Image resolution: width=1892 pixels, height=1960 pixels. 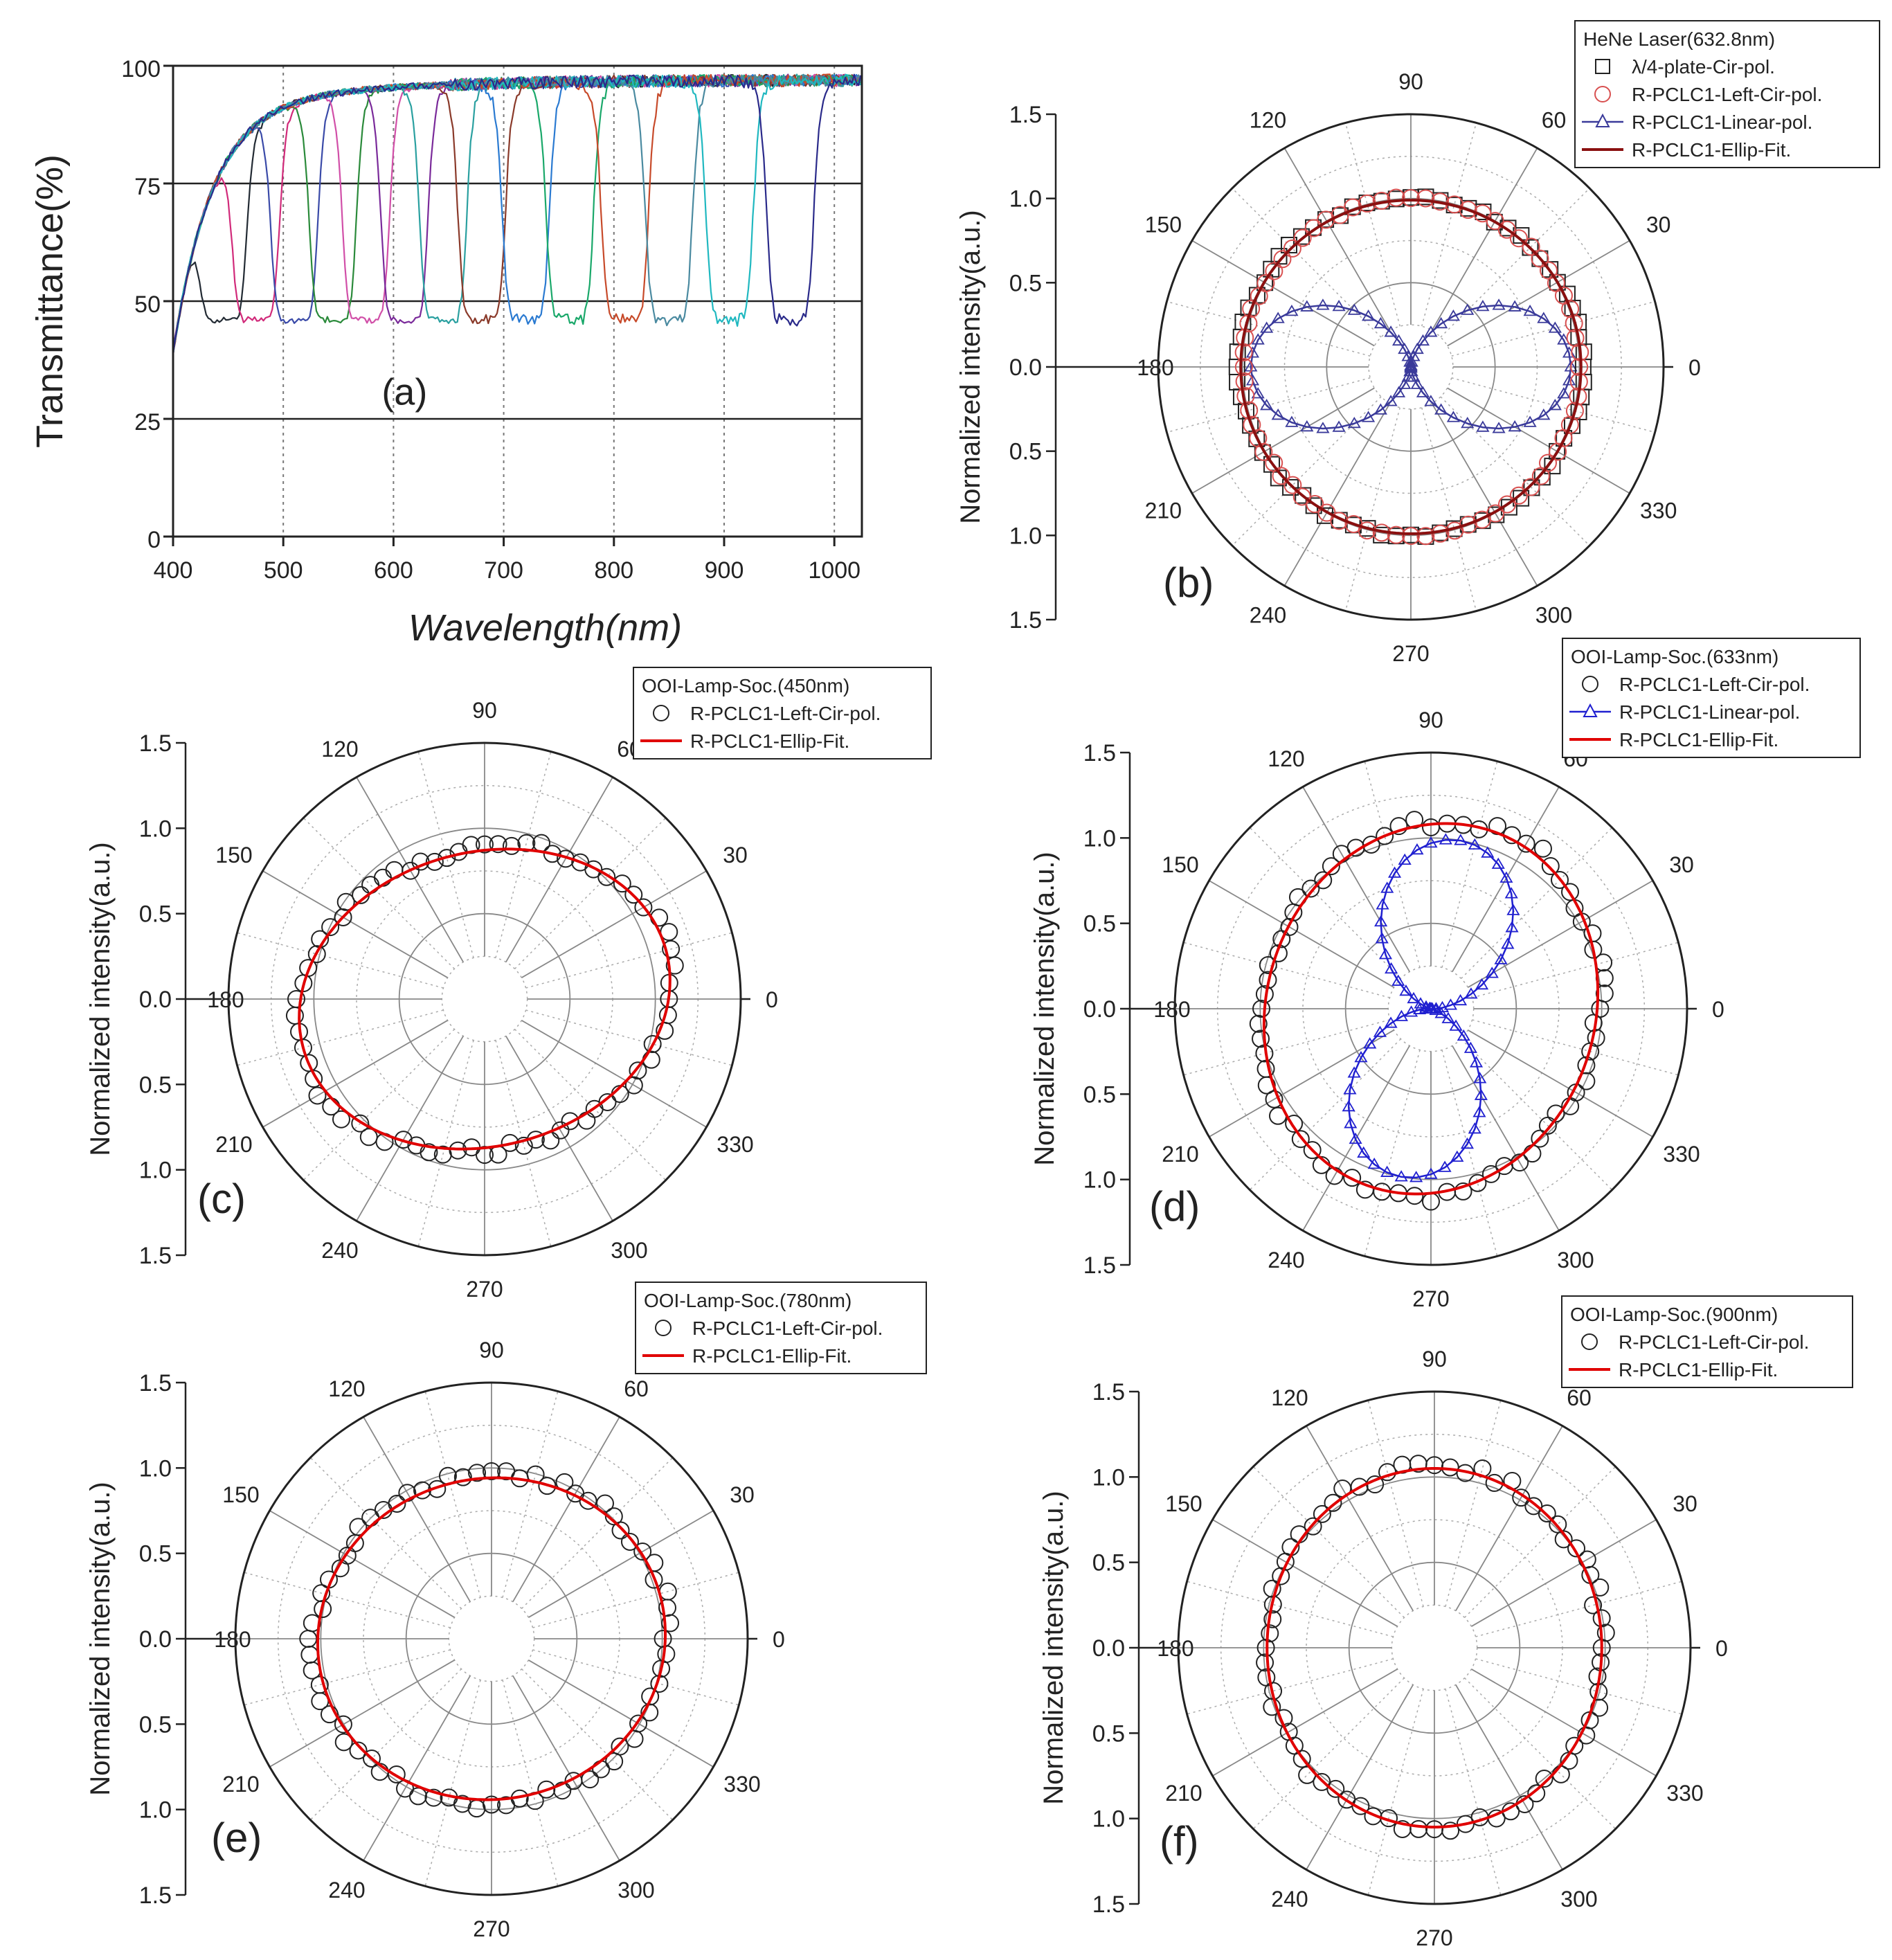 I want to click on y-tick-label: 25, so click(x=147, y=422).